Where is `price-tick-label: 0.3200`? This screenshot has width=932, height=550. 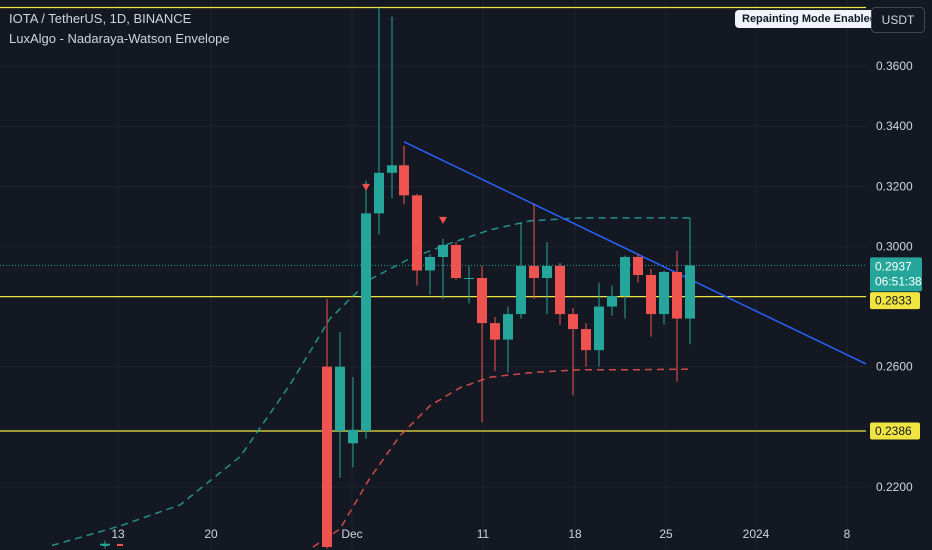
price-tick-label: 0.3200 is located at coordinates (894, 186).